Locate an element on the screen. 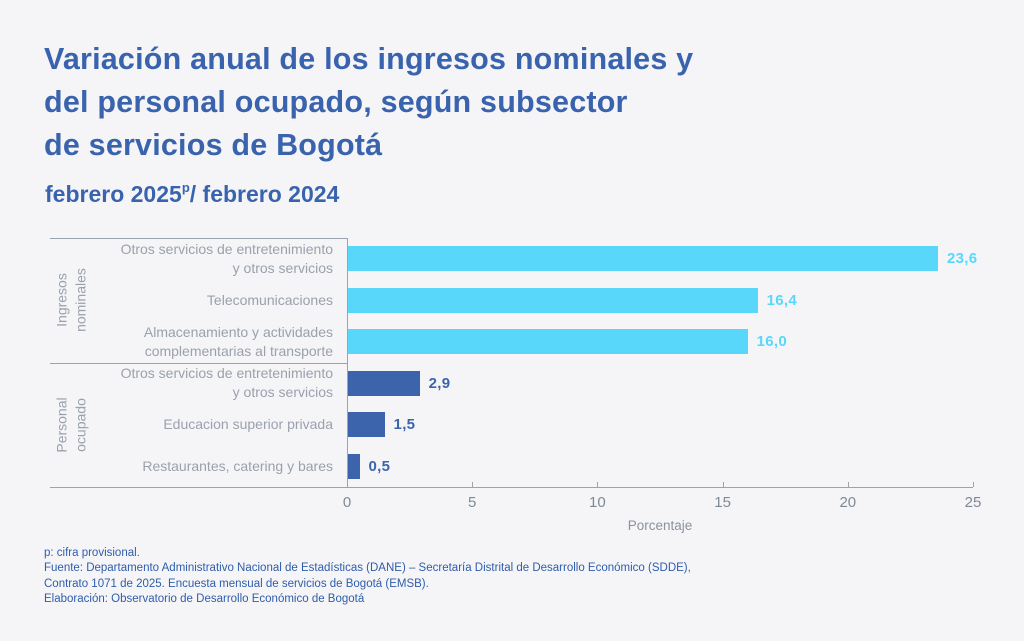 The image size is (1024, 641). x-axis-title: Porcentaje is located at coordinates (660, 525).